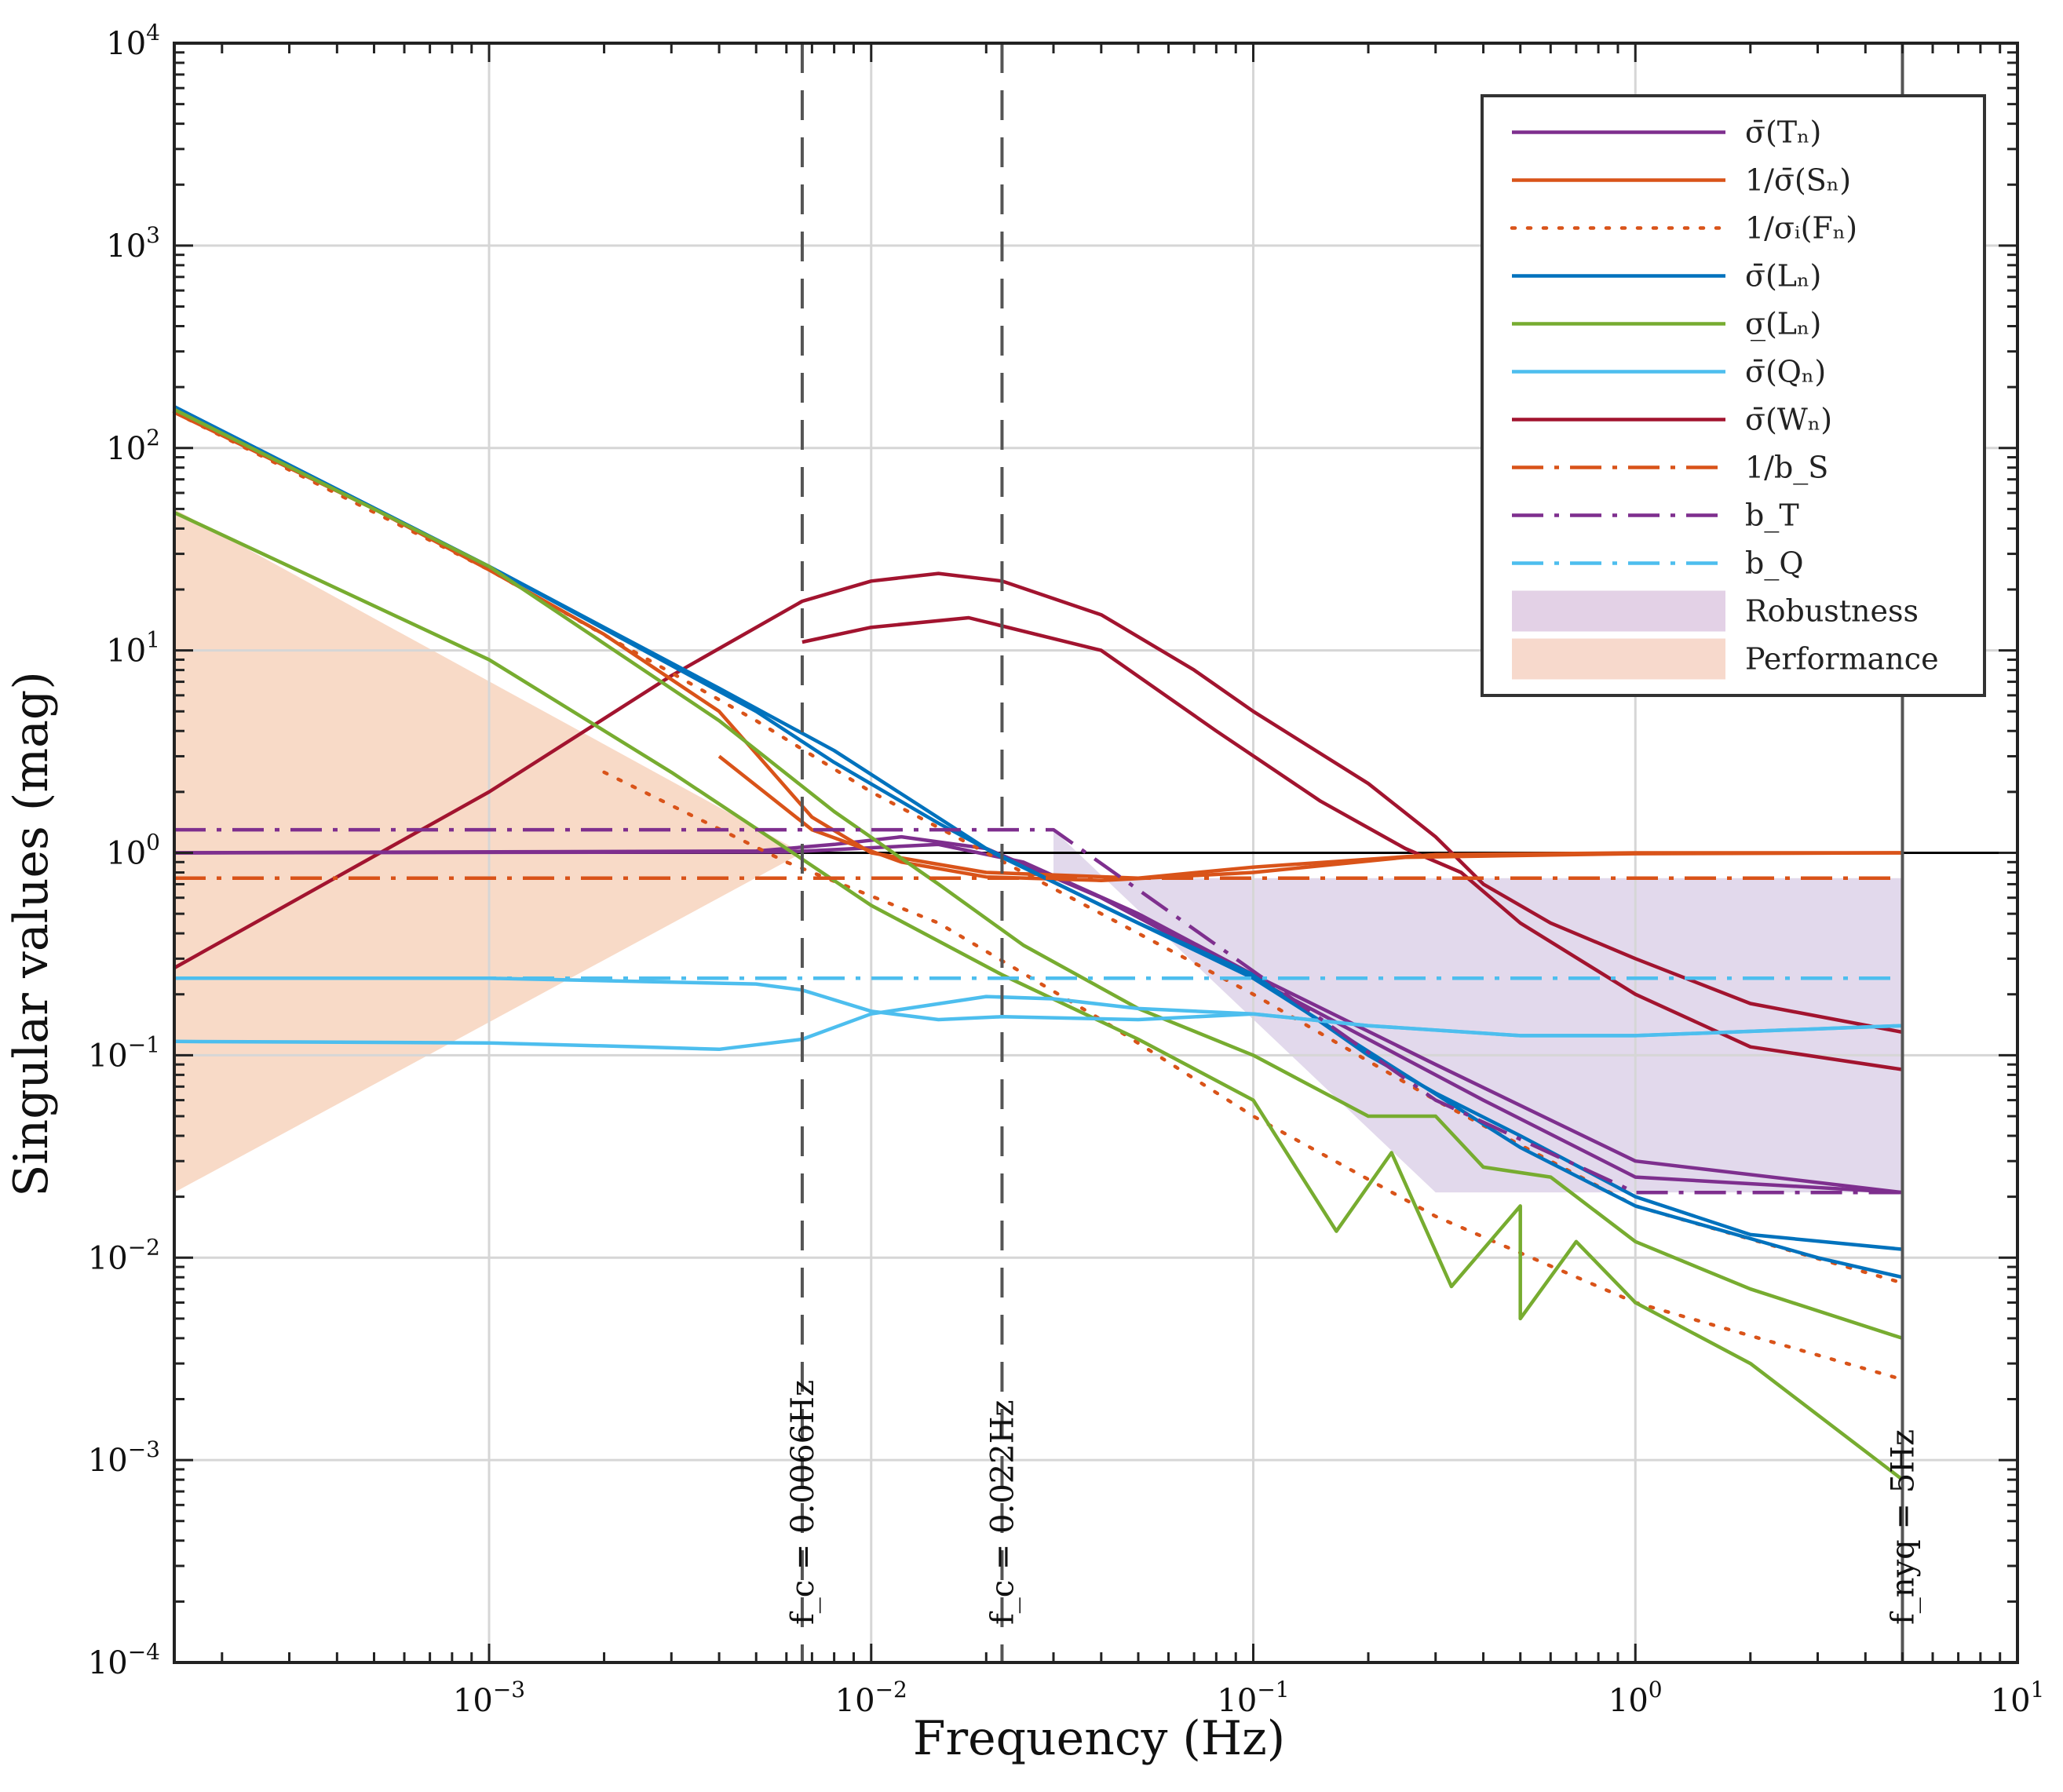 The image size is (2063, 1792). What do you see at coordinates (1099, 1739) in the screenshot?
I see `x-axis-title: Frequency (Hz)` at bounding box center [1099, 1739].